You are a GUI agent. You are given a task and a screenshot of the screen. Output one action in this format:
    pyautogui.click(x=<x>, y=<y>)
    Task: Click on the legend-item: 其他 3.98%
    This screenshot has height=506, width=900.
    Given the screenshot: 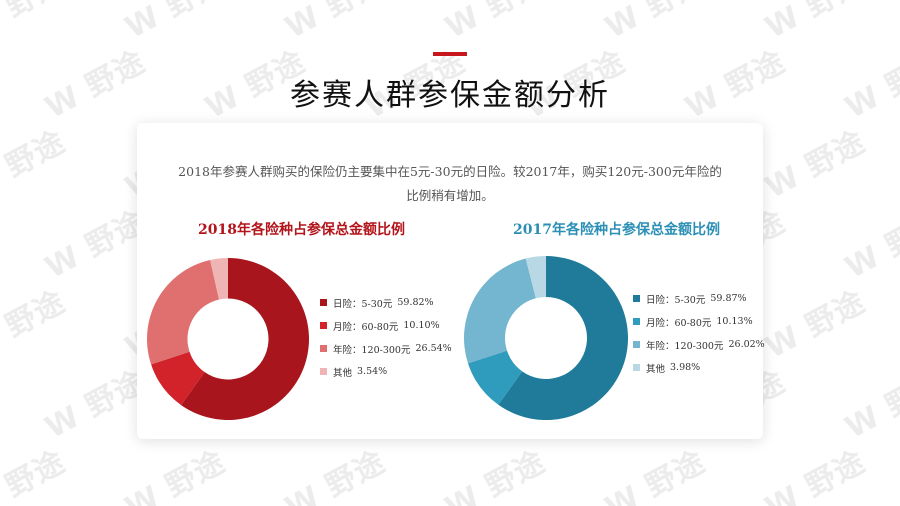 What is the action you would take?
    pyautogui.click(x=699, y=367)
    